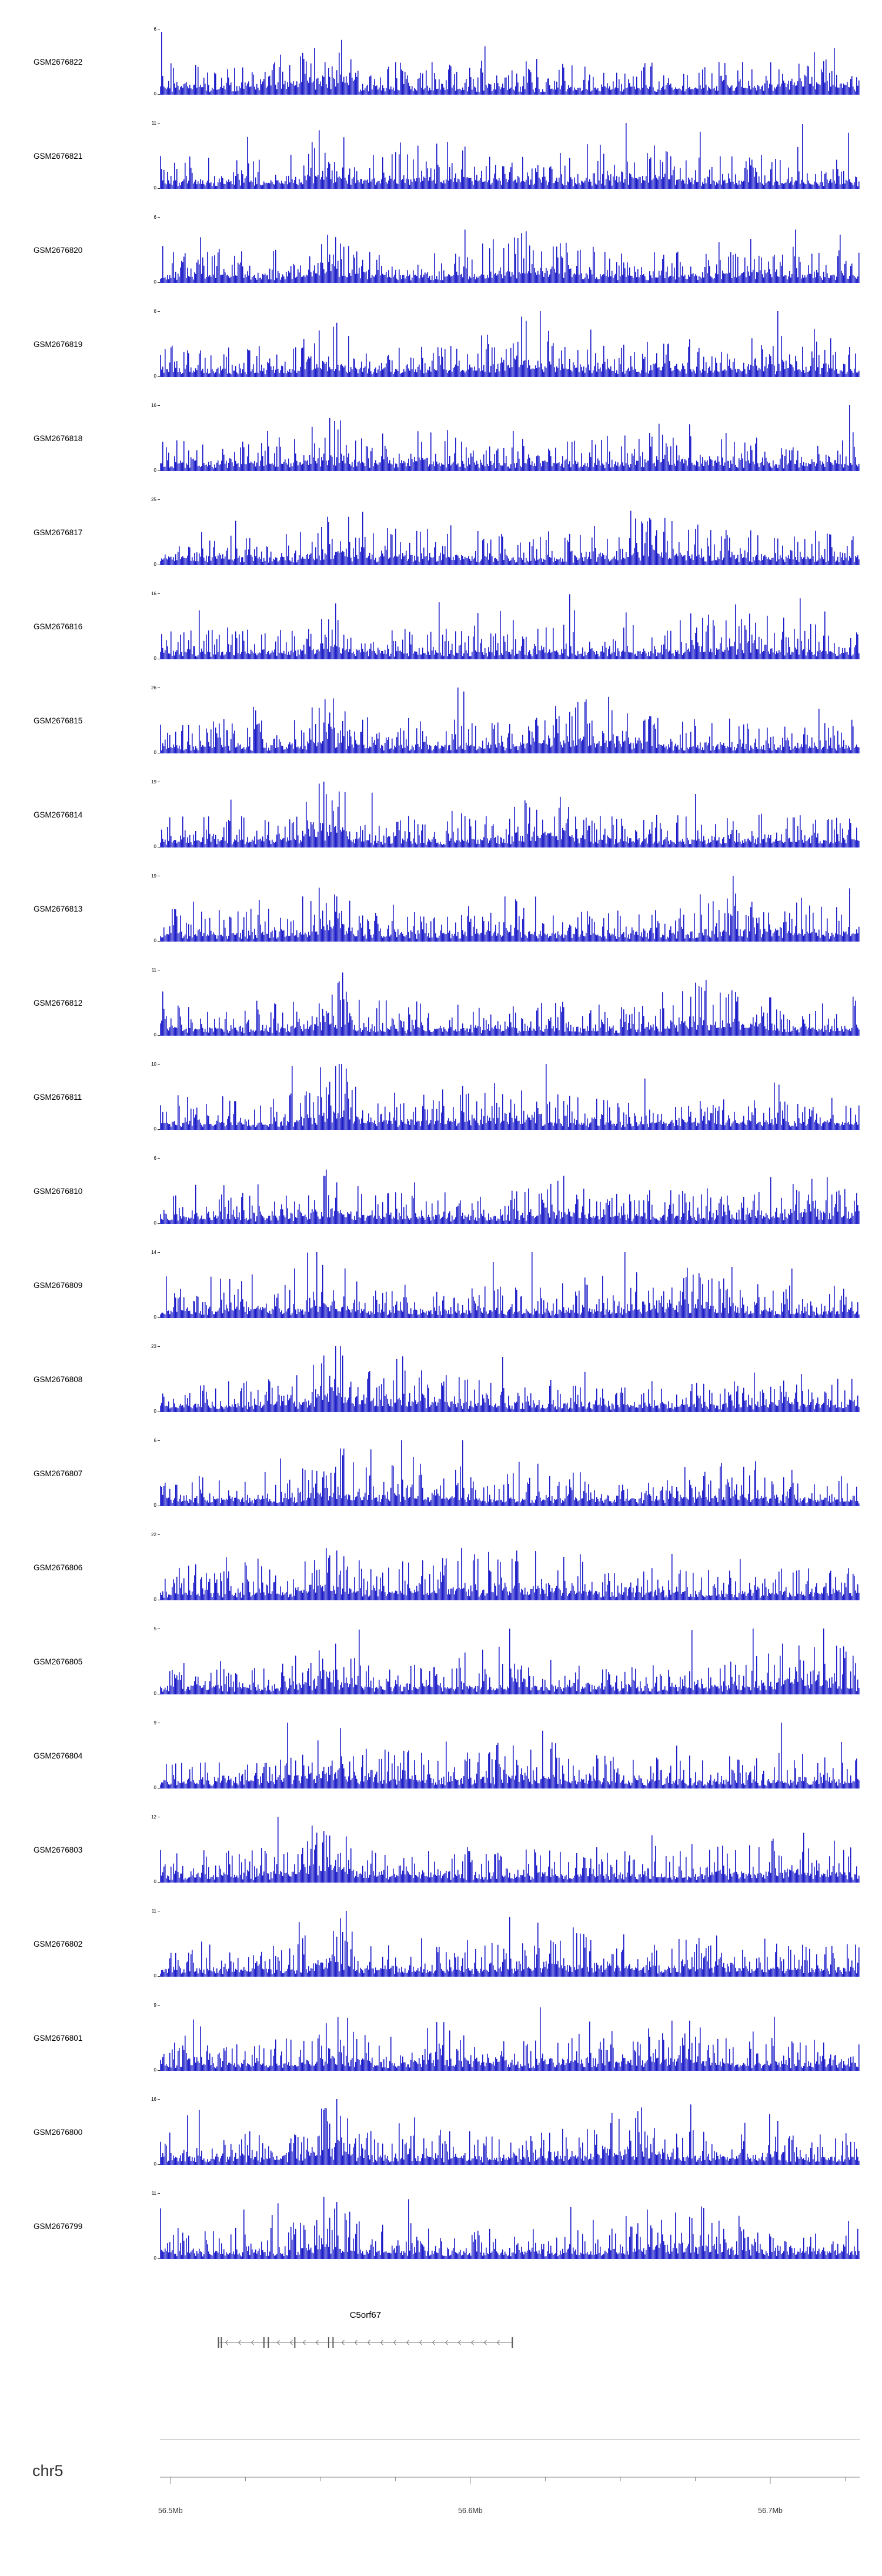 The height and width of the screenshot is (2576, 882). I want to click on coverage-track-row: GSM2676812 11 0, so click(441, 1003).